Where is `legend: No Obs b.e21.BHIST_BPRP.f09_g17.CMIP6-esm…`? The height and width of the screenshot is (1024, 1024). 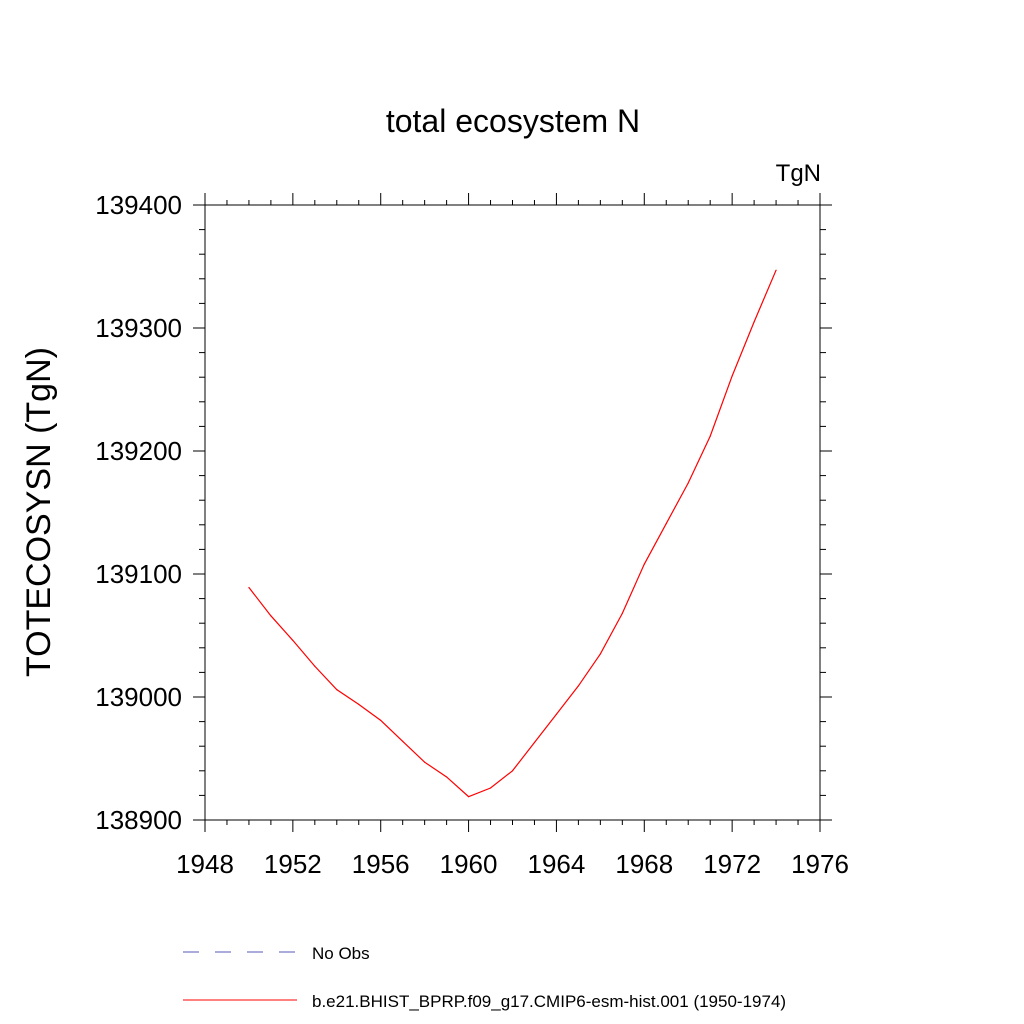
legend: No Obs b.e21.BHIST_BPRP.f09_g17.CMIP6-esm… is located at coordinates (484, 977).